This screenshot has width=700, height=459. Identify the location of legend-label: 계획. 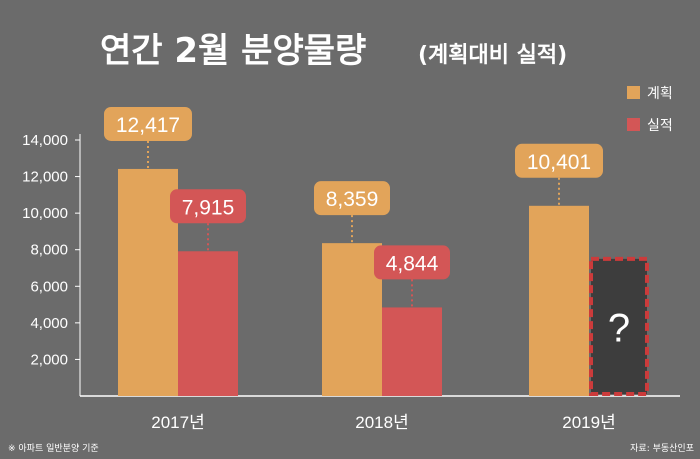
(660, 94).